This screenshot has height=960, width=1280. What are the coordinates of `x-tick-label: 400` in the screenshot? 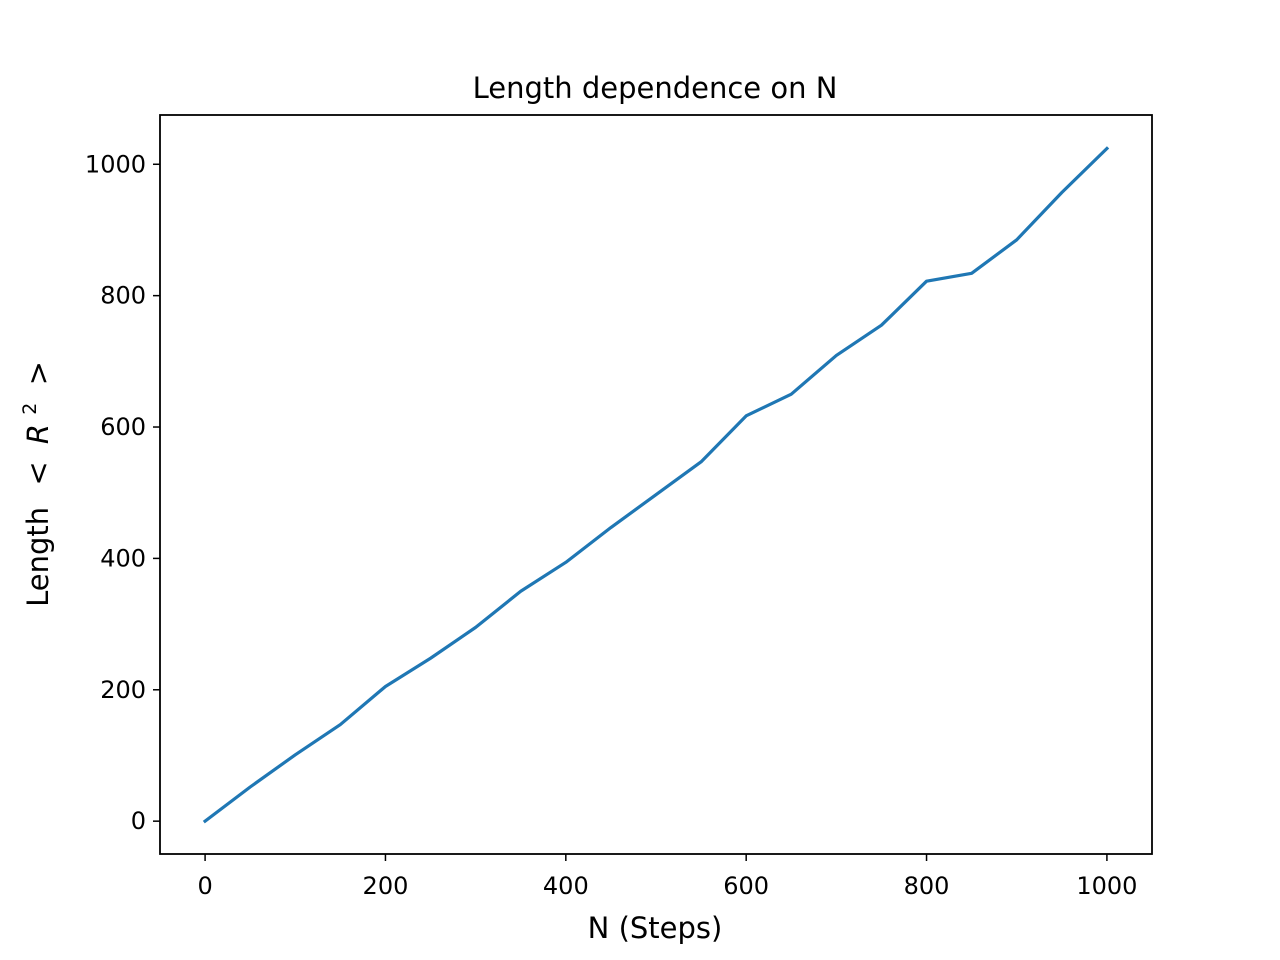 It's located at (566, 886).